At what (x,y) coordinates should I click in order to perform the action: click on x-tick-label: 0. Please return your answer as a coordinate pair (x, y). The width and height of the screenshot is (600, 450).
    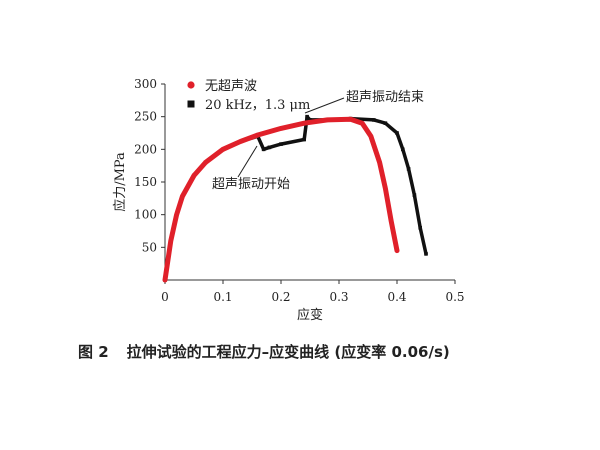
    Looking at the image, I should click on (165, 297).